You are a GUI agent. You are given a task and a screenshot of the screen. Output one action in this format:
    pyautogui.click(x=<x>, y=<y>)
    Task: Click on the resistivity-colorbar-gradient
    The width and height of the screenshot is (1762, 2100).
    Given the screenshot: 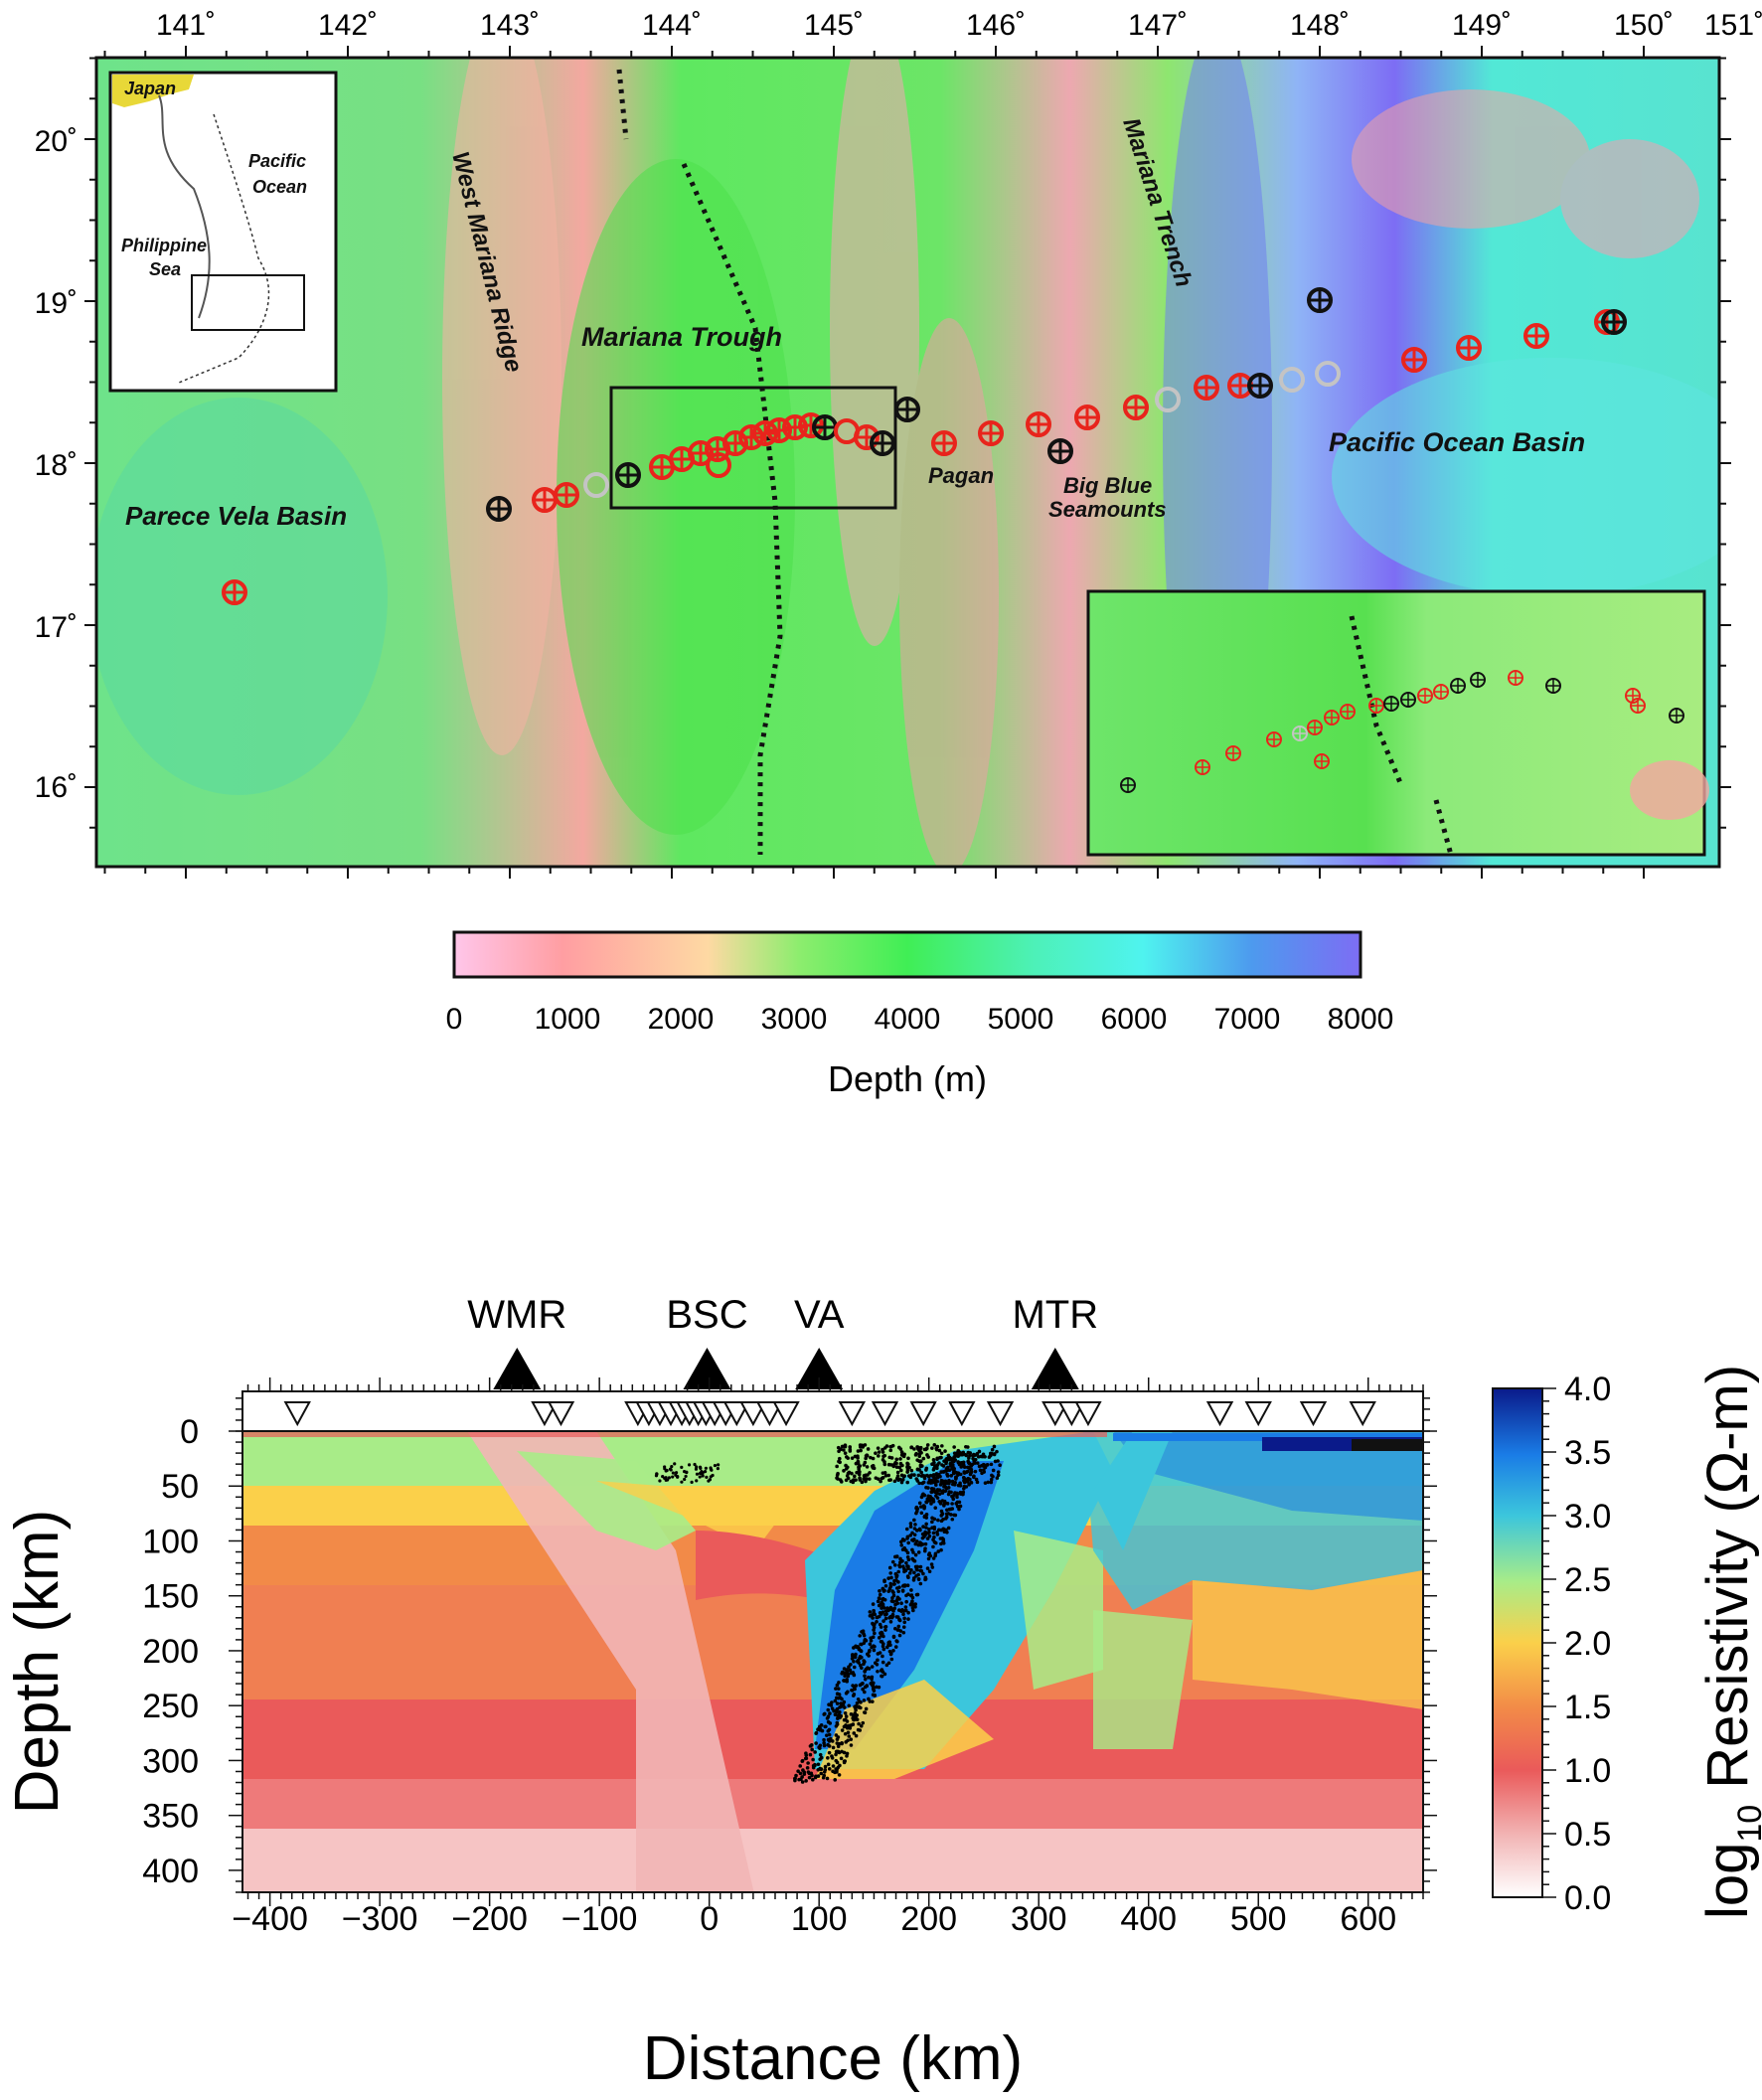 What is the action you would take?
    pyautogui.click(x=1517, y=1642)
    